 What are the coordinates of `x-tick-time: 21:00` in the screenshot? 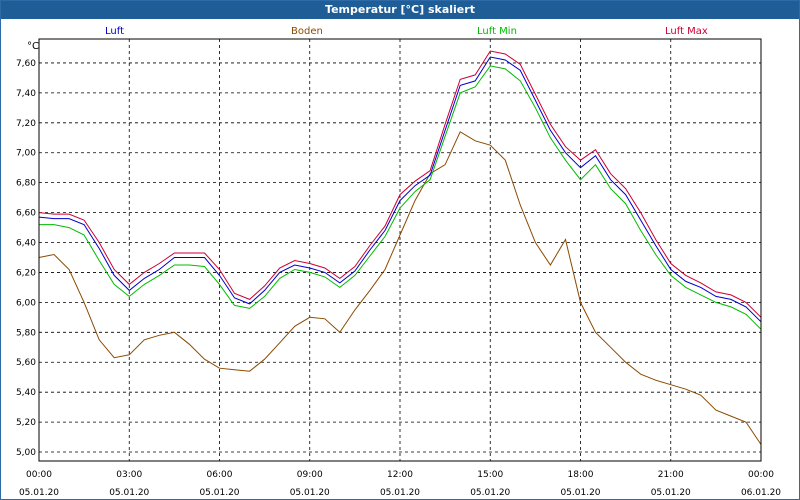 It's located at (671, 475).